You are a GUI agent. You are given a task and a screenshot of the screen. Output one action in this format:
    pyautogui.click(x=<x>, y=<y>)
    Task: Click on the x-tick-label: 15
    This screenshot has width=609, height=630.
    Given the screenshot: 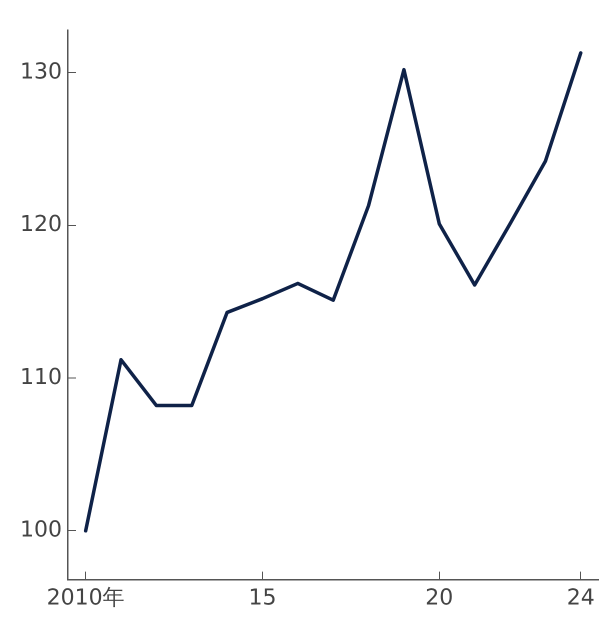 What is the action you would take?
    pyautogui.click(x=262, y=598)
    